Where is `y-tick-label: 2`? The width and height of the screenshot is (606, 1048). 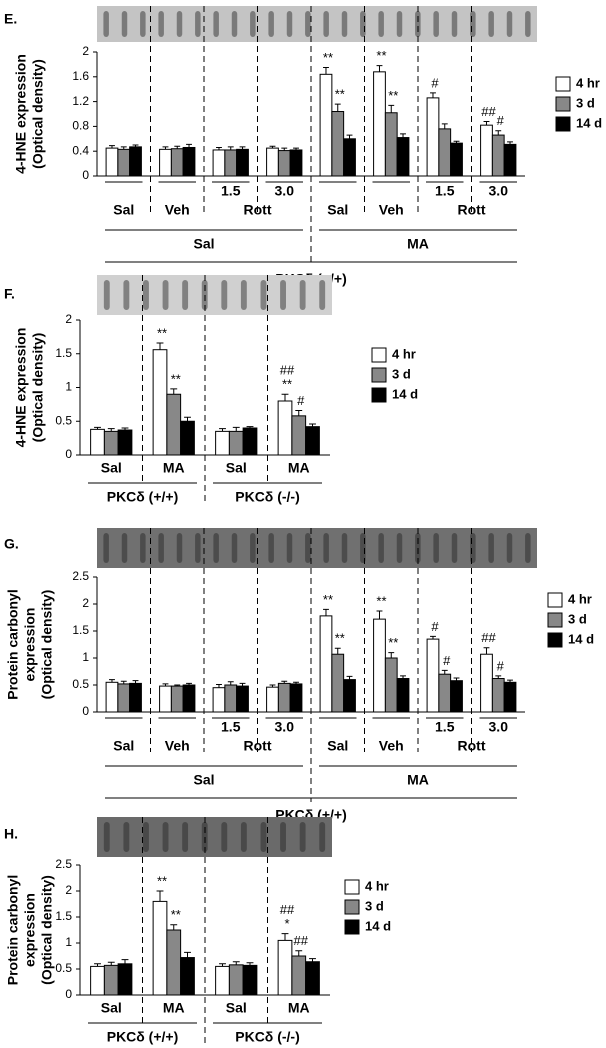 y-tick-label: 2 is located at coordinates (68, 319).